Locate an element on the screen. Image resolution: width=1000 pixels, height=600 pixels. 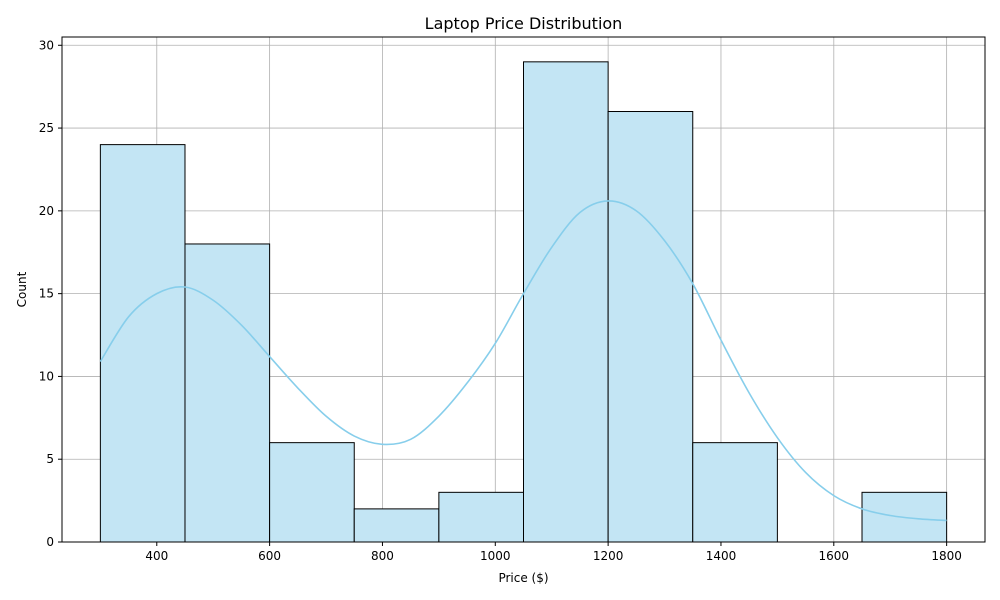
y-tick-label: 30 is located at coordinates (46, 45).